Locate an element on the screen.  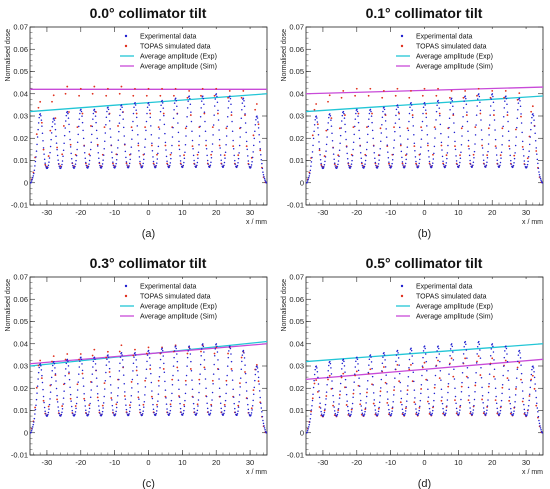
chart-title: 0.1° collimator tilt is located at coordinates (424, 13).